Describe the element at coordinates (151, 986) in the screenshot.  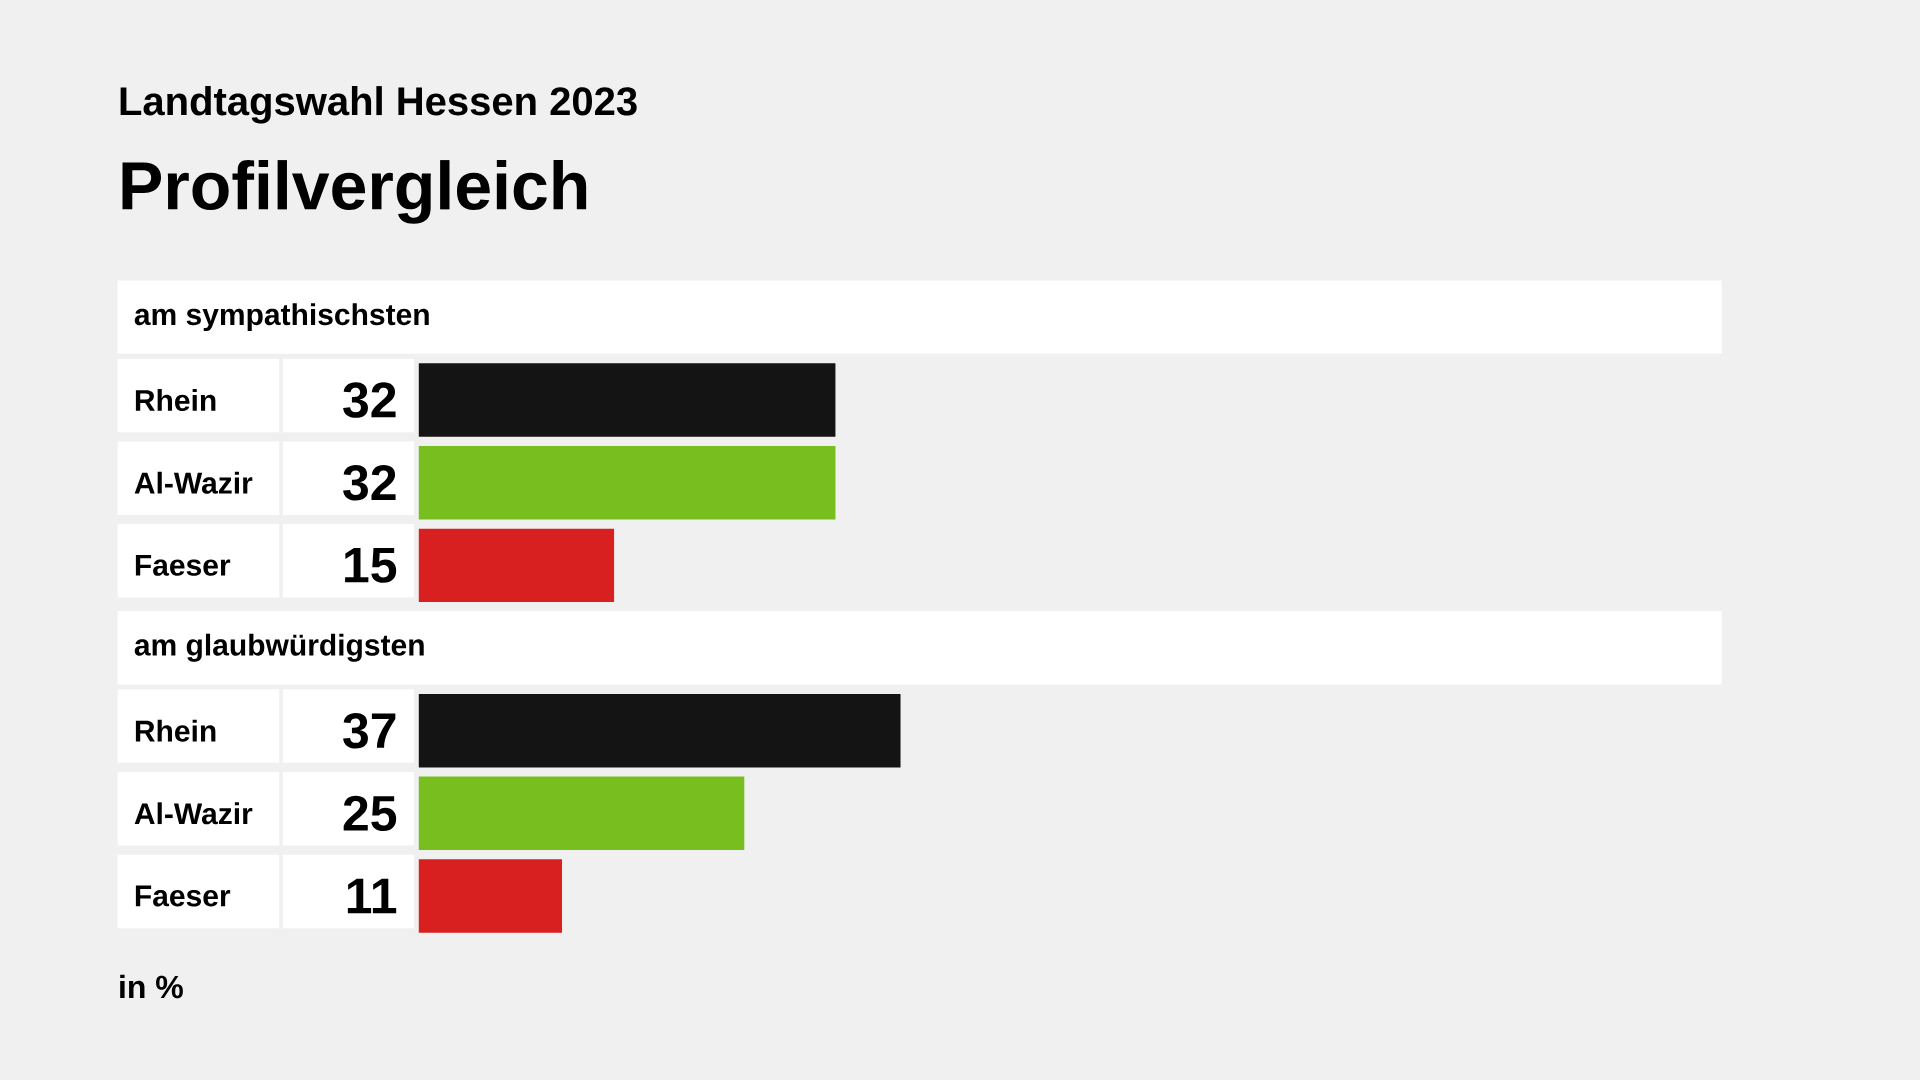
I see `text: in %` at that location.